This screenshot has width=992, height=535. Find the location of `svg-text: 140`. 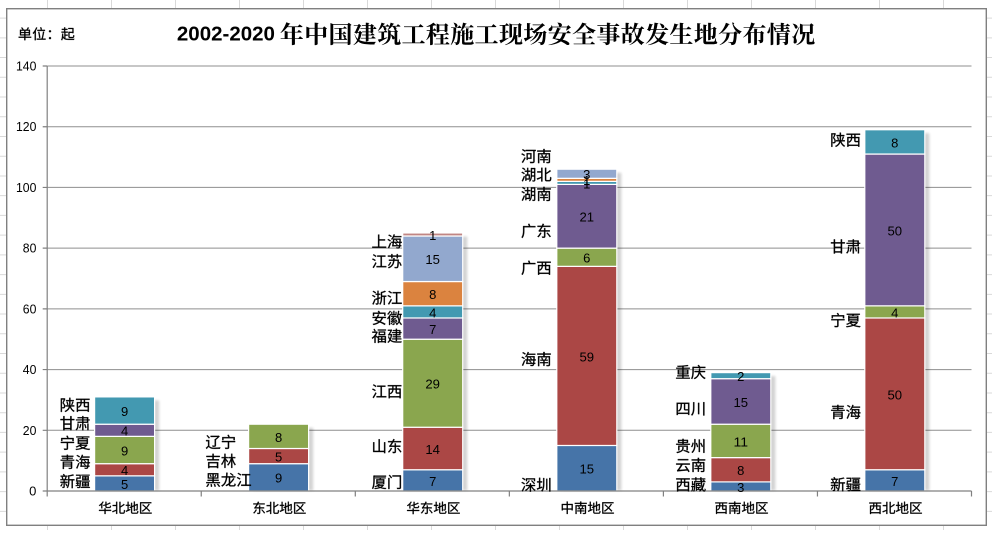

svg-text: 140 is located at coordinates (26, 66).